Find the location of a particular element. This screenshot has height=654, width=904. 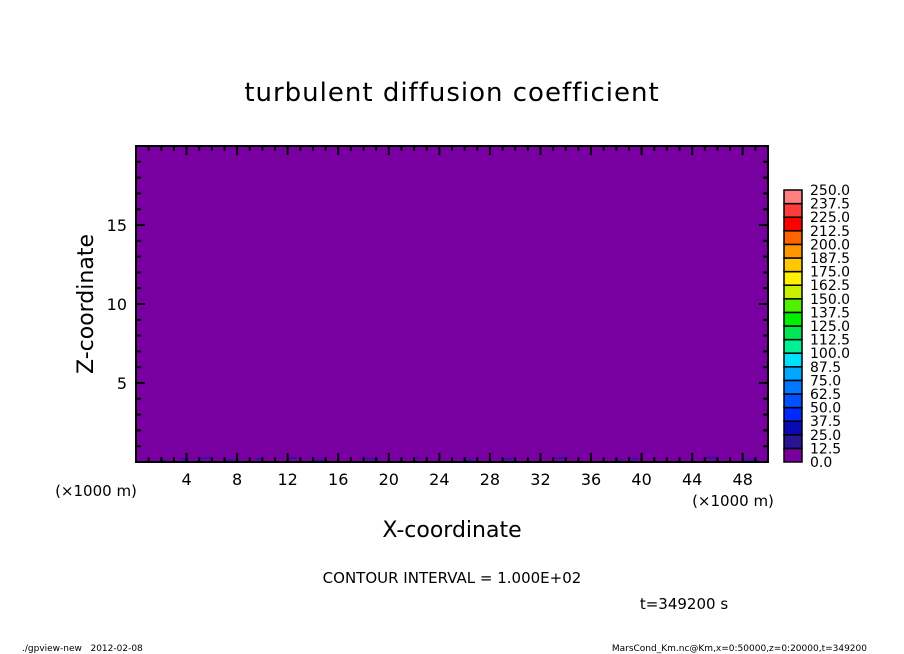

x-tick-label: 36 is located at coordinates (591, 479).